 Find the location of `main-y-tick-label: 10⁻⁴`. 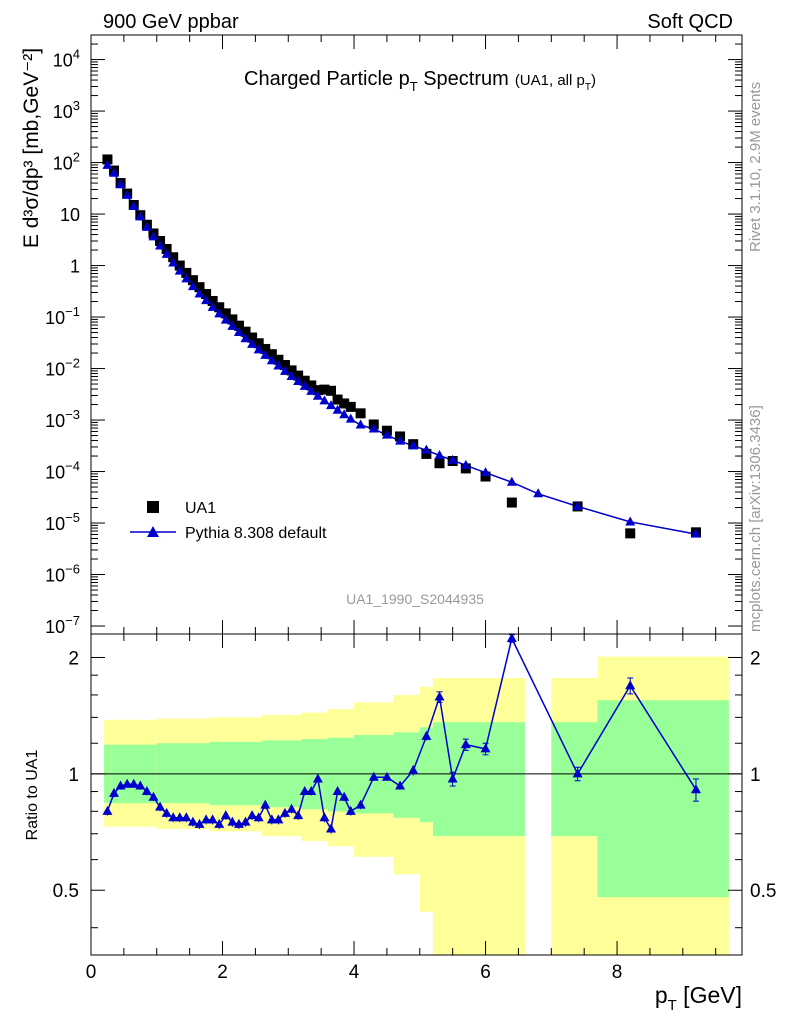

main-y-tick-label: 10⁻⁴ is located at coordinates (62, 471).